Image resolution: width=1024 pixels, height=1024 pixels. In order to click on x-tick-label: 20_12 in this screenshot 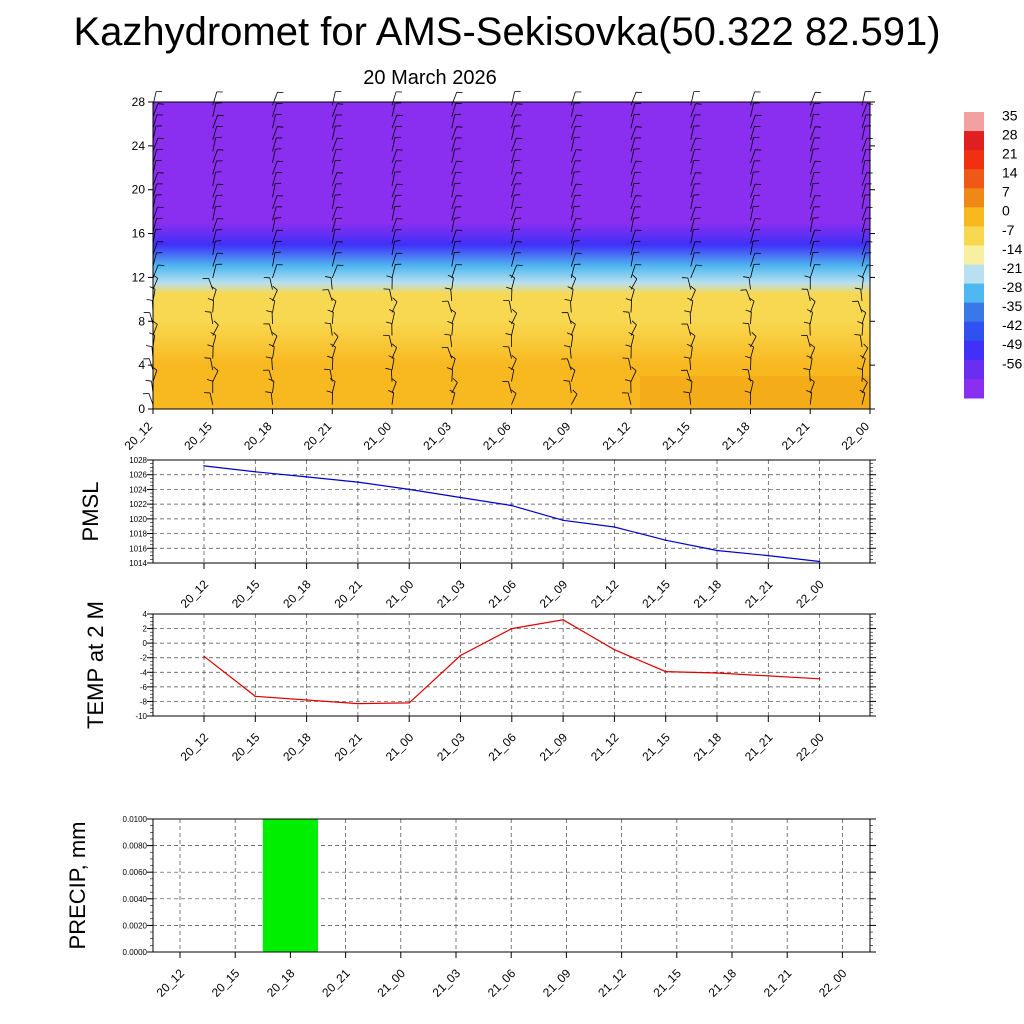, I will do `click(171, 983)`.